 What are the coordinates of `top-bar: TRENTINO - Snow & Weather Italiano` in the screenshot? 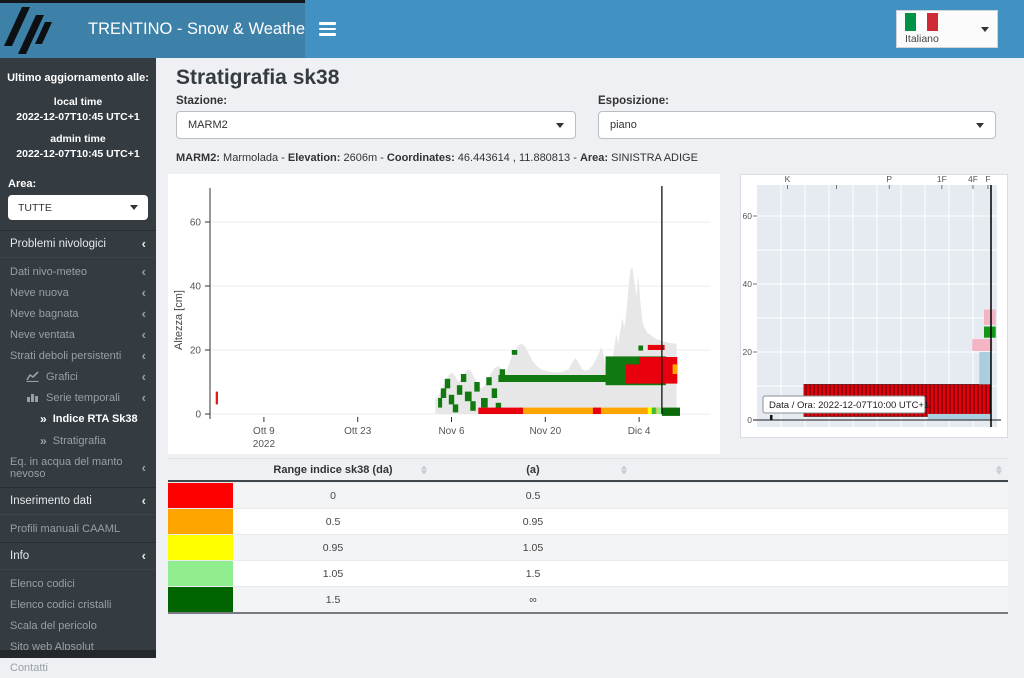 It's located at (512, 29).